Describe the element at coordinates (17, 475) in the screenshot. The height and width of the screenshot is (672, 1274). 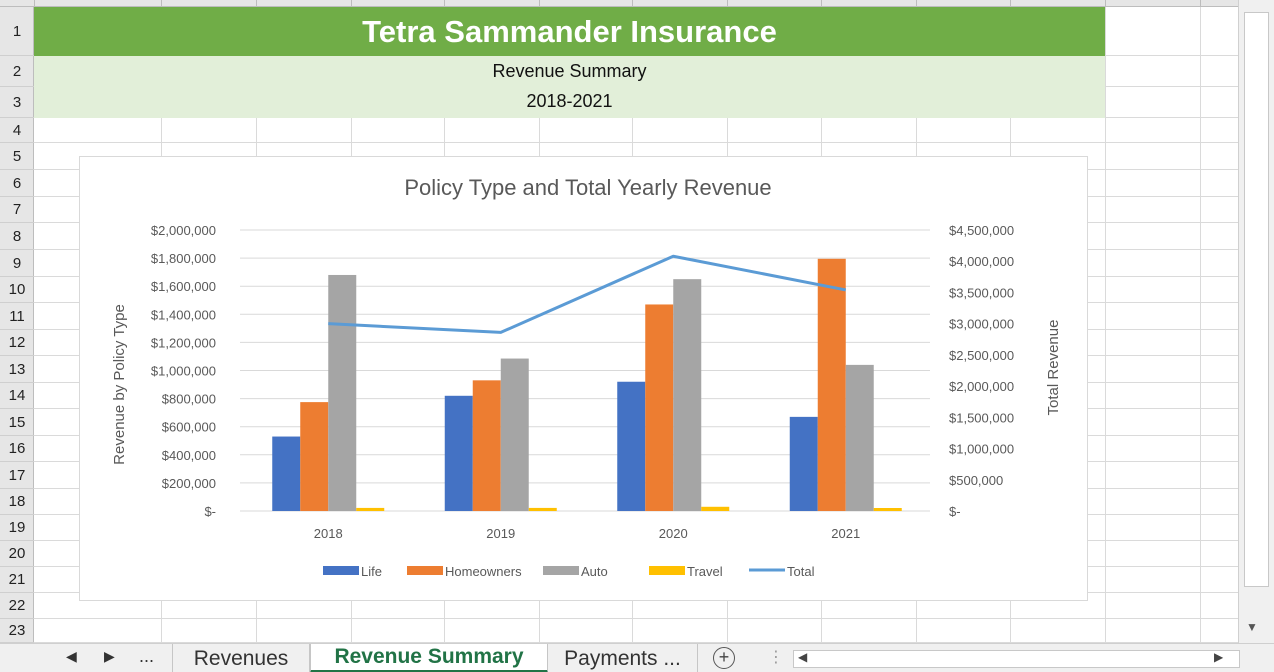
I see `row-header: 17` at that location.